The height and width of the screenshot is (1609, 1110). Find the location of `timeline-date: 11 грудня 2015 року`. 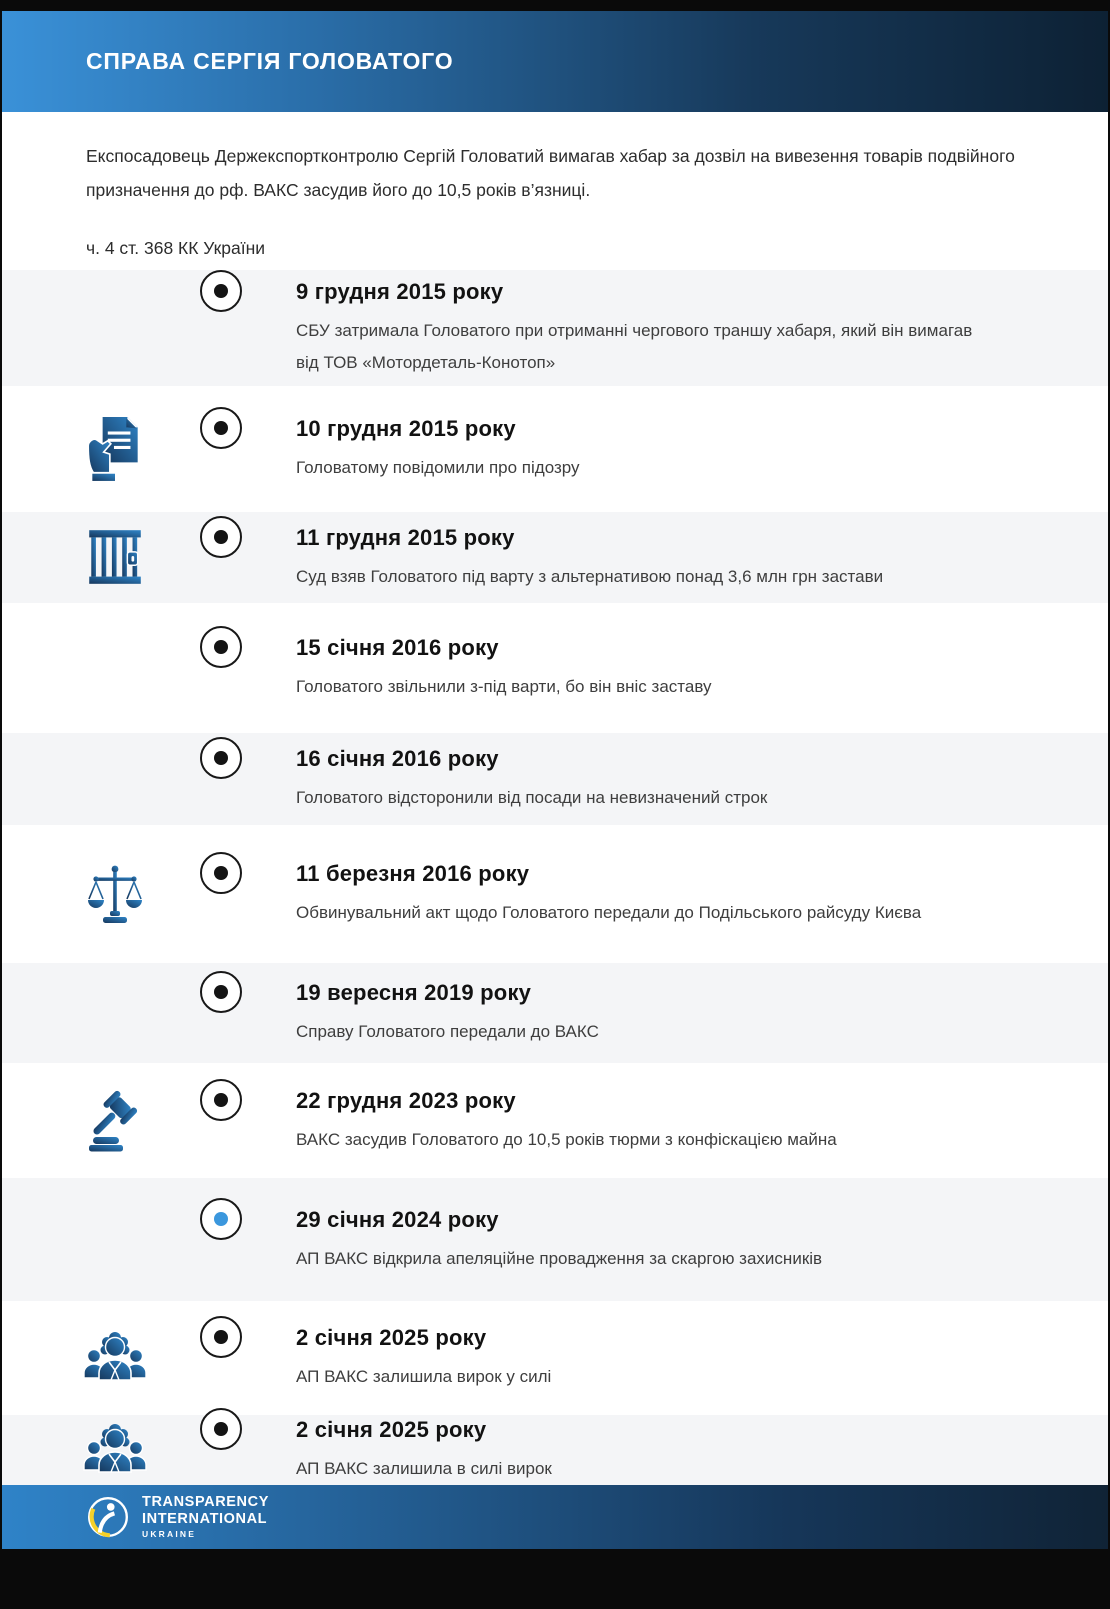

timeline-date: 11 грудня 2015 року is located at coordinates (405, 537).